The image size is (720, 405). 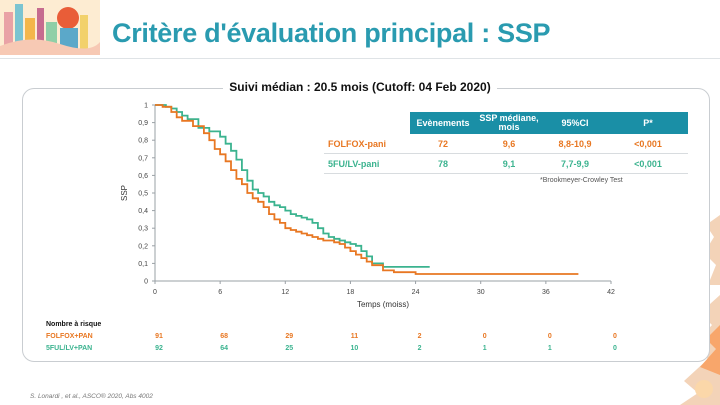 I want to click on y-tick-label: 0,8, so click(x=143, y=141).